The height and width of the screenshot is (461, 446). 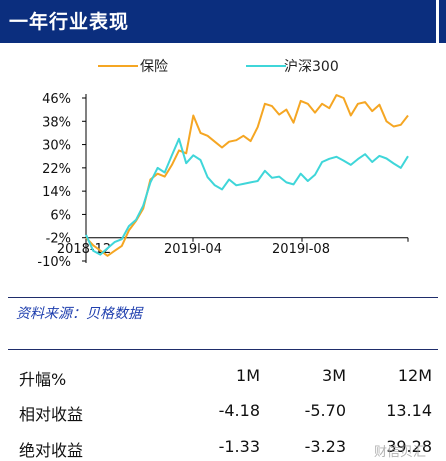 I want to click on y-tick-label: 30%, so click(x=56, y=146).